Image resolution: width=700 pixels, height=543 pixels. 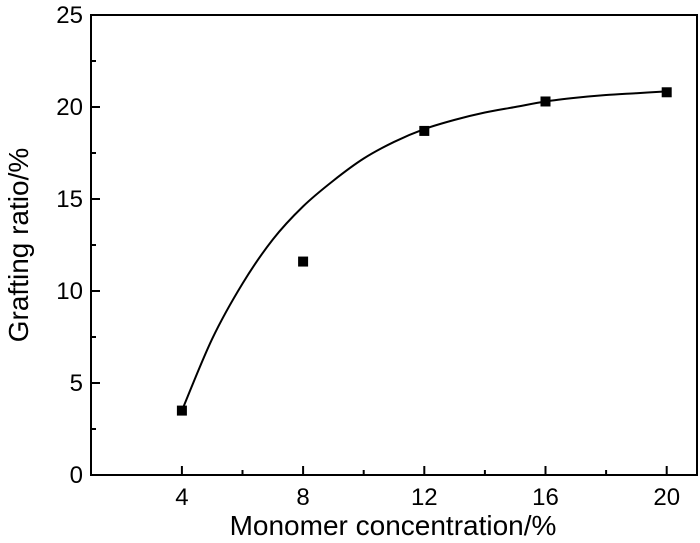 I want to click on y-tick-label: 25, so click(x=69, y=15).